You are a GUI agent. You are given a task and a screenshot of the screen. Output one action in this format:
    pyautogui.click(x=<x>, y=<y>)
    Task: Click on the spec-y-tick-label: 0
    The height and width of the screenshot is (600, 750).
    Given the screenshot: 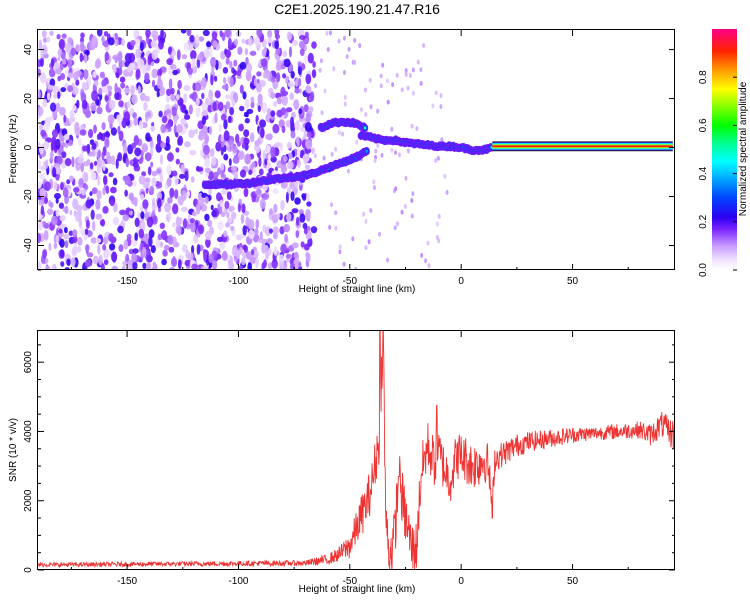 What is the action you would take?
    pyautogui.click(x=28, y=147)
    